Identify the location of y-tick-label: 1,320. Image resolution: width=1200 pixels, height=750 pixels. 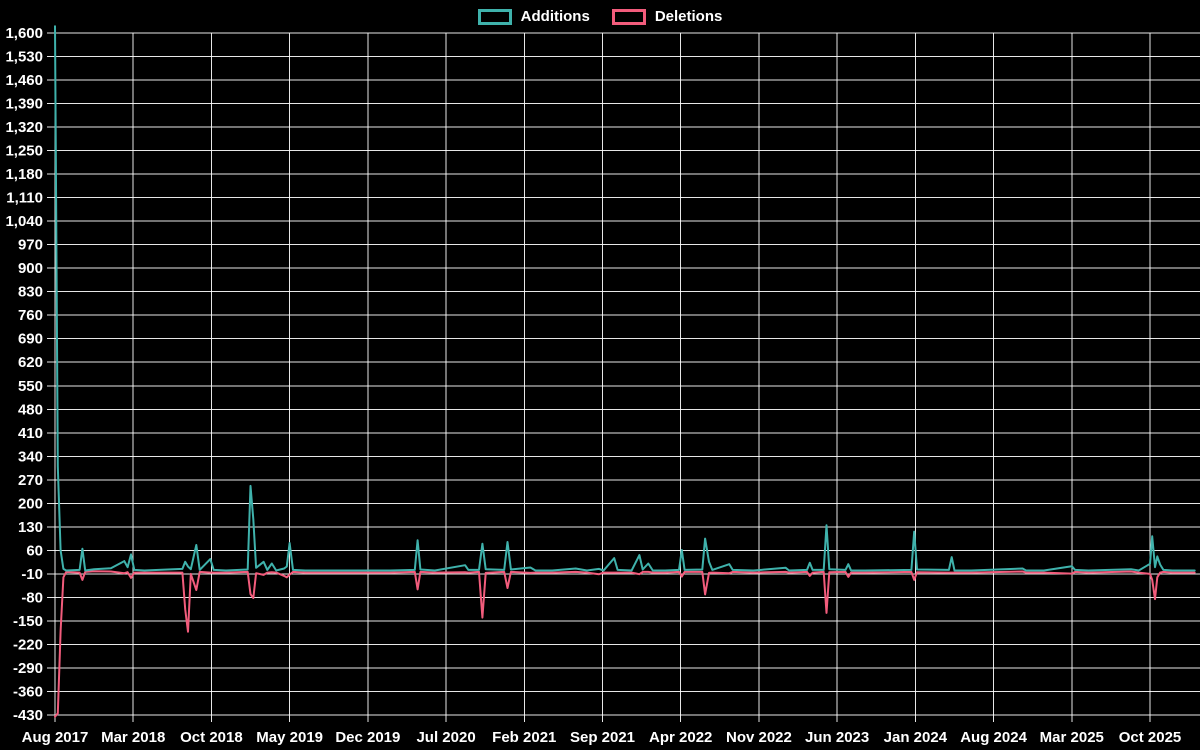
(24, 127).